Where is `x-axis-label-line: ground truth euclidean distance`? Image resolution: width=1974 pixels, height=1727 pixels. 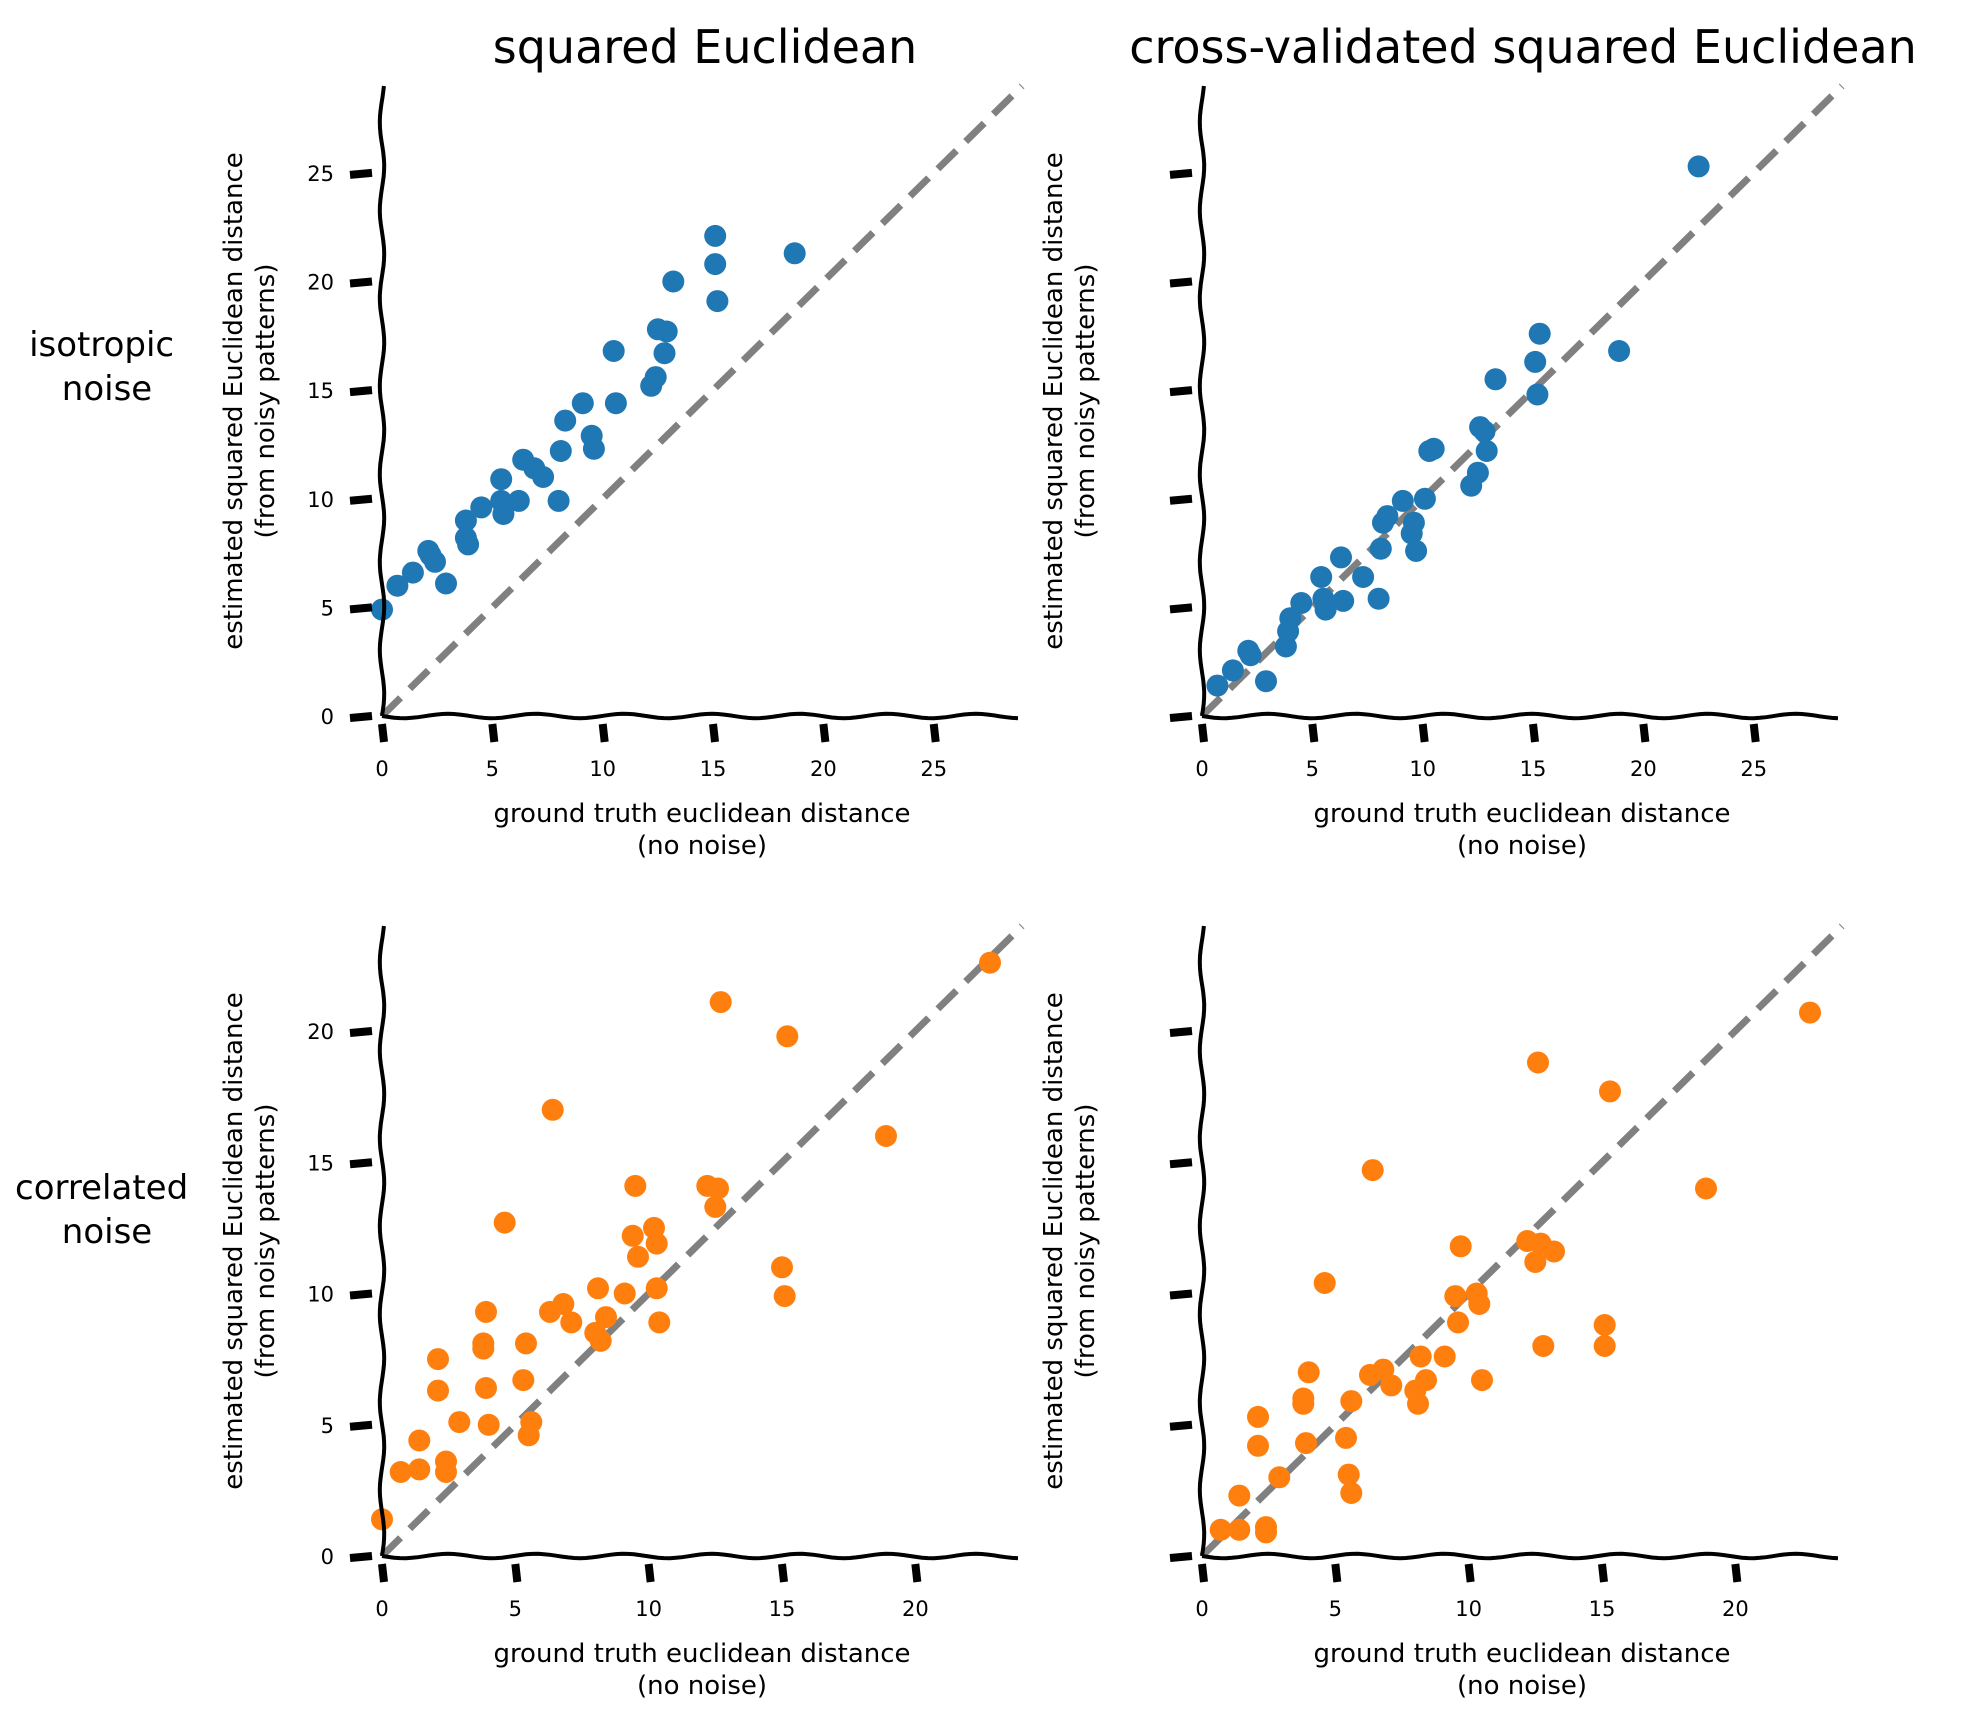
x-axis-label-line: ground truth euclidean distance is located at coordinates (1521, 1654).